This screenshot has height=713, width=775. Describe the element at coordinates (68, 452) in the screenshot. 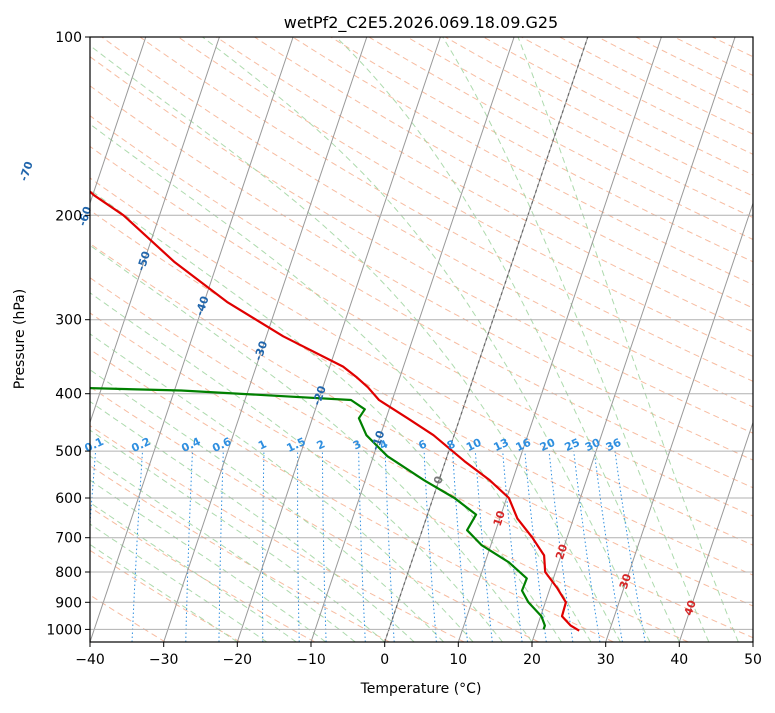

I see `y-tick-label: 500` at that location.